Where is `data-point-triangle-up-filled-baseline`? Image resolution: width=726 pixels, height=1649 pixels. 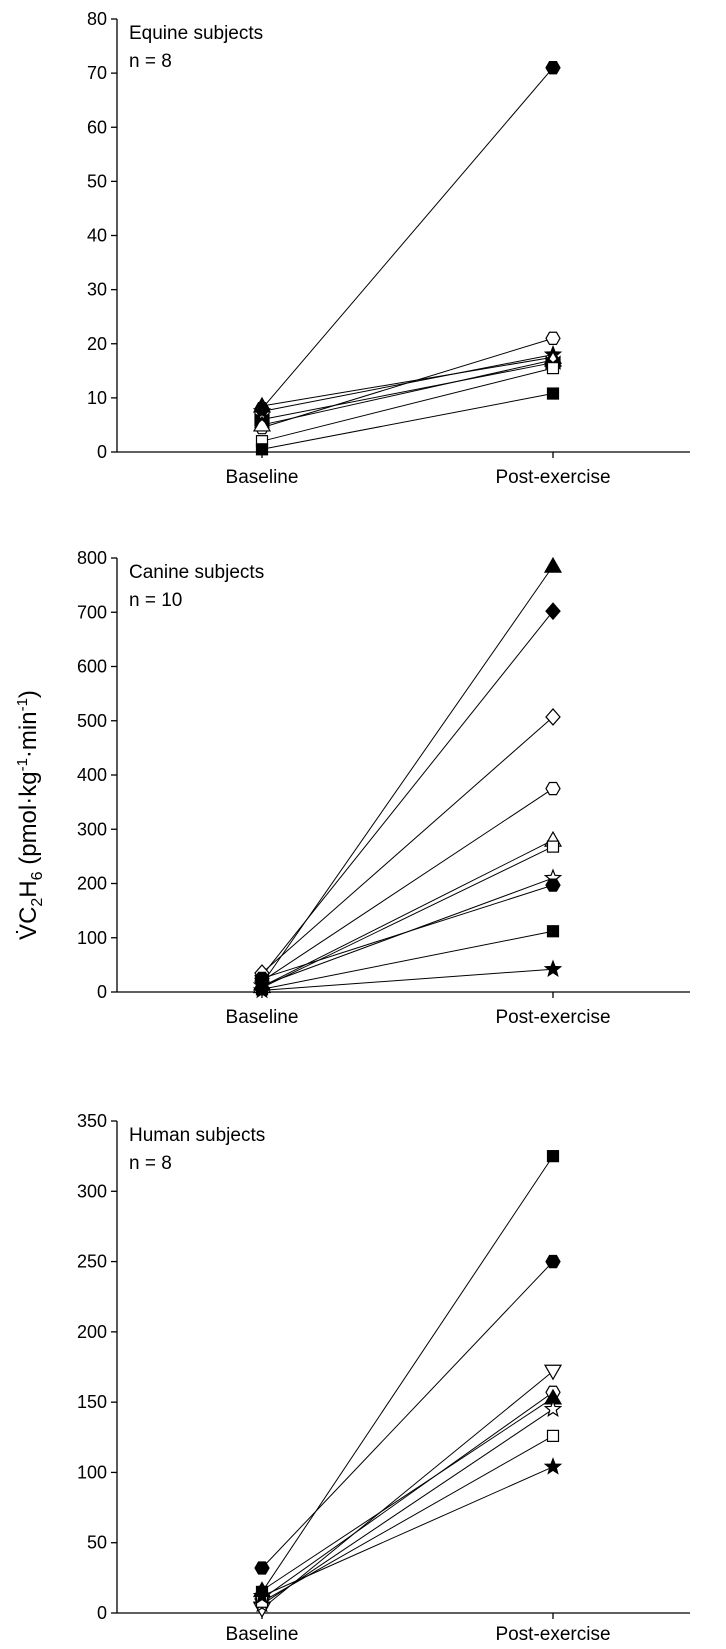
data-point-triangle-up-filled-baseline is located at coordinates (262, 404).